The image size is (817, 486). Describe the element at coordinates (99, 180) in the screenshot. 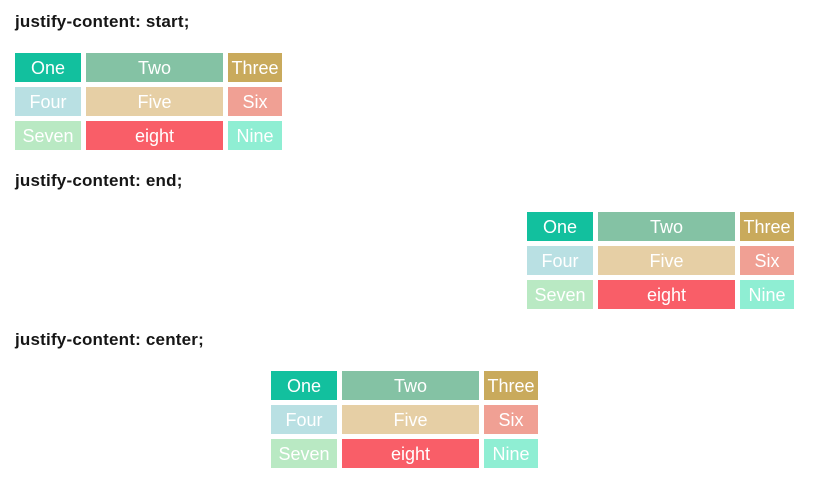

I see `section-title-end: justify-content: end;` at that location.